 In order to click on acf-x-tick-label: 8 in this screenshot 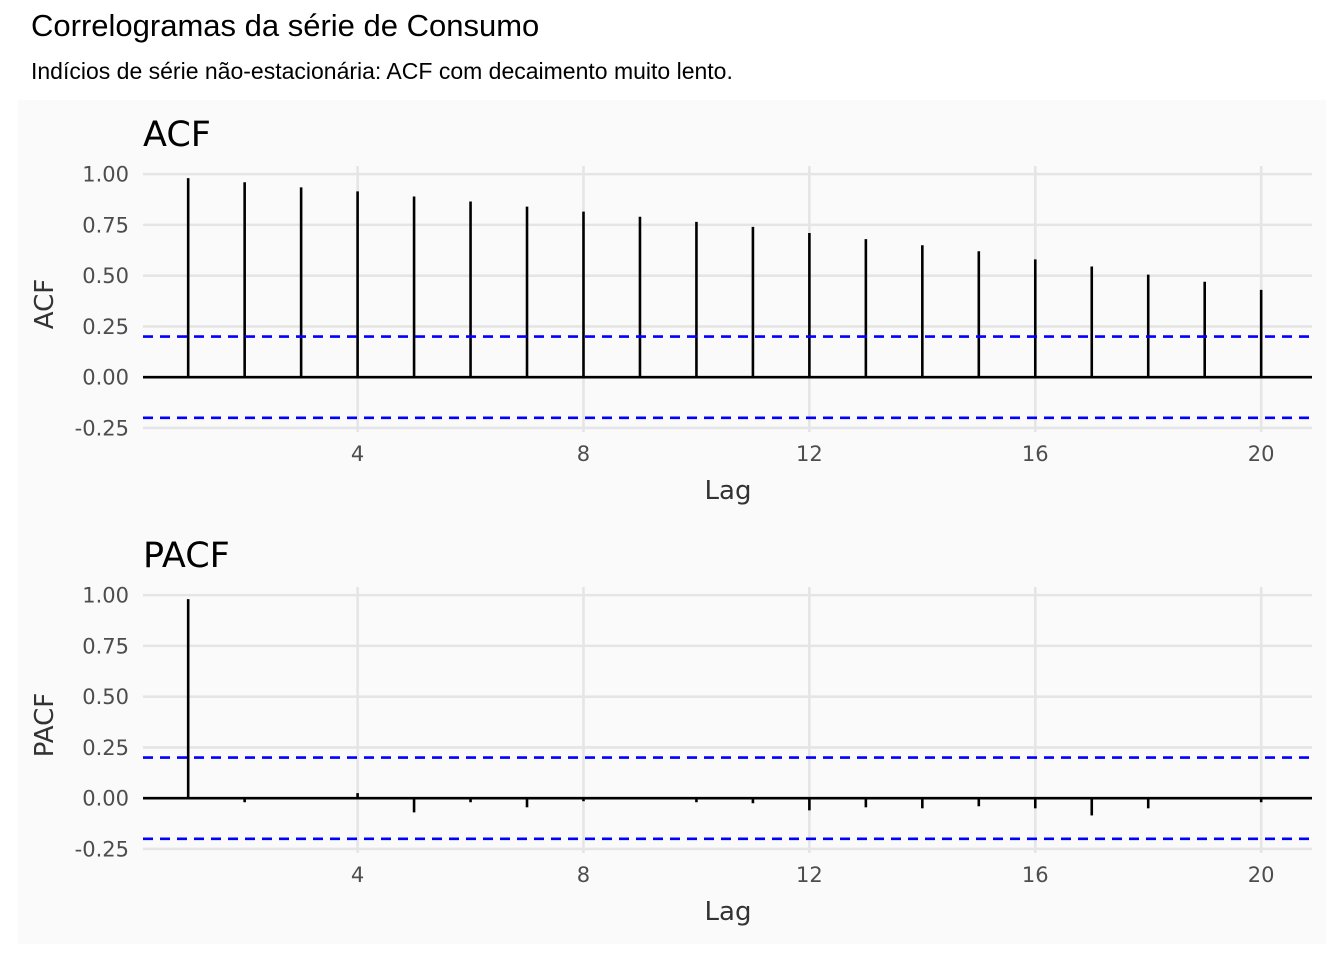, I will do `click(583, 454)`.